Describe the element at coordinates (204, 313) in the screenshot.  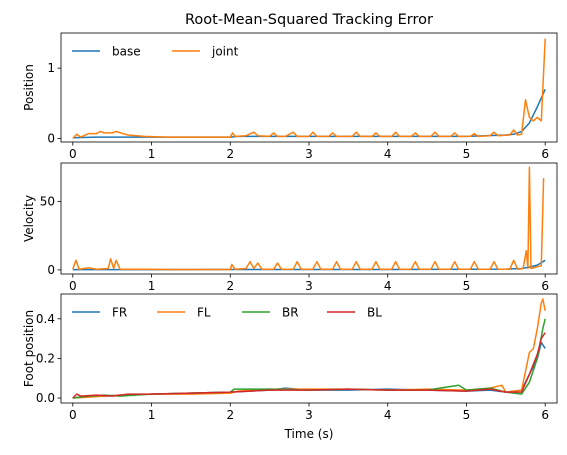
I see `legend-label-fl: FL` at that location.